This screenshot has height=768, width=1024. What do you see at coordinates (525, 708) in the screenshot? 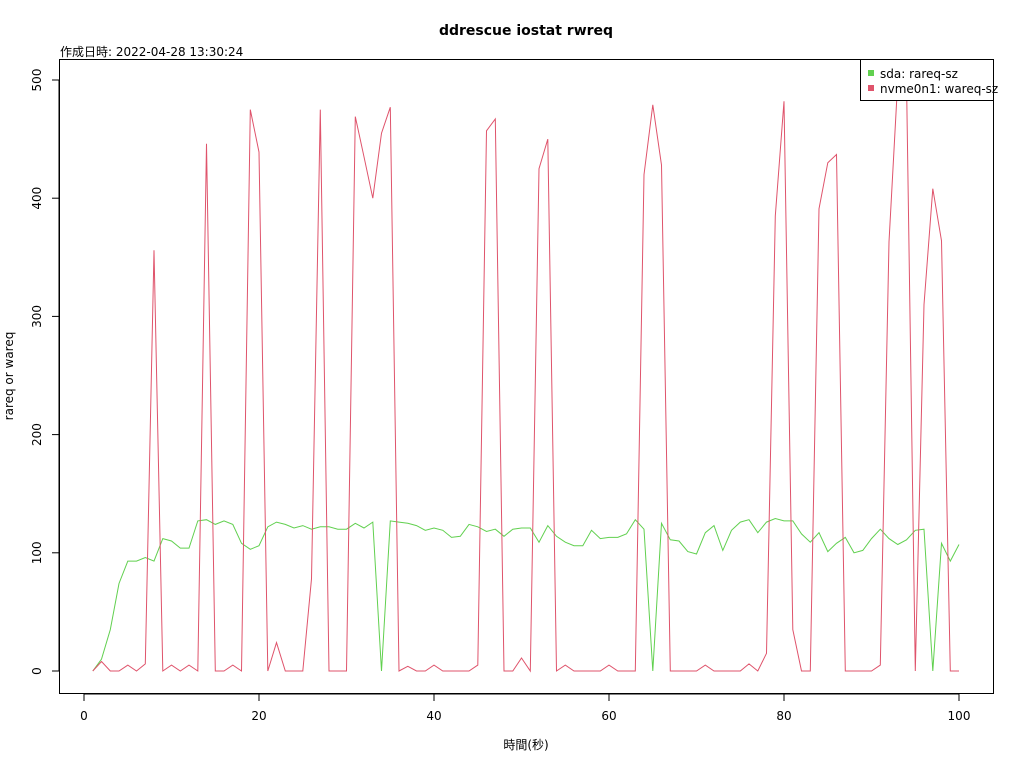
I see `x-axis: 0 20 40 60 80 100` at bounding box center [525, 708].